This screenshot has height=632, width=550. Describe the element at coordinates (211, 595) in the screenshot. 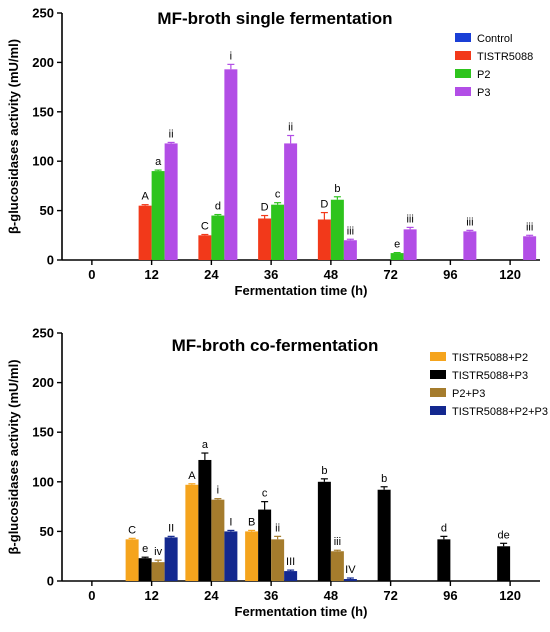

I see `x-tick-label: 24` at that location.